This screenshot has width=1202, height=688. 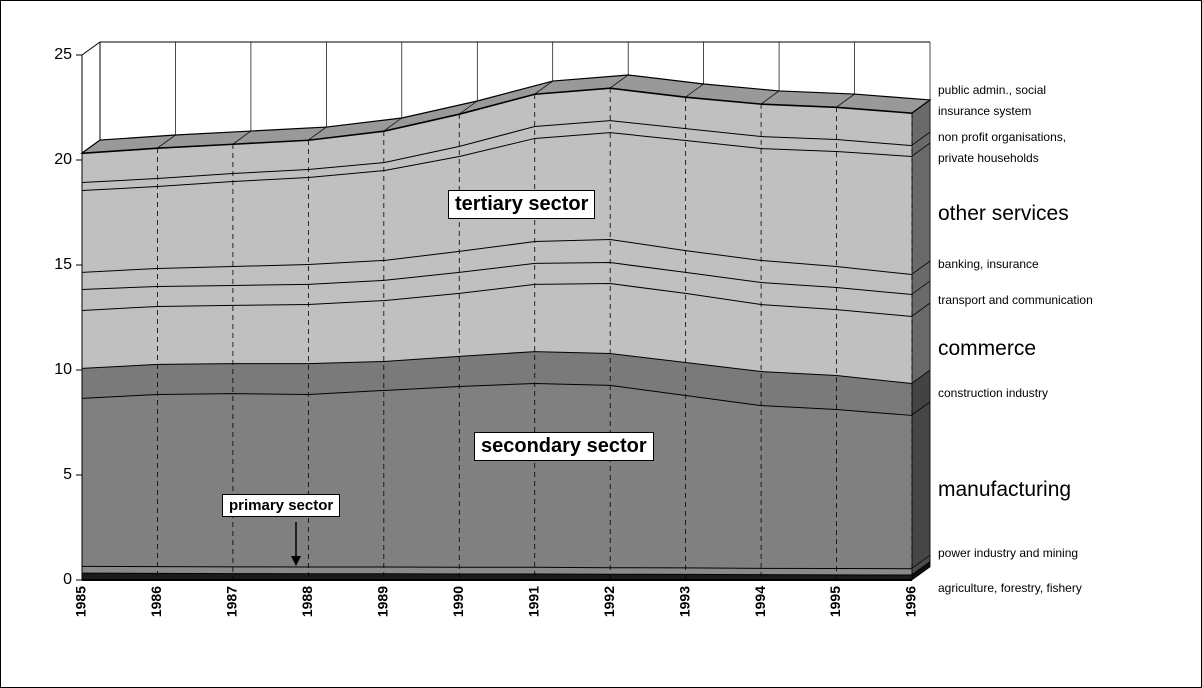 I want to click on legend-label: banking, insurance, so click(x=988, y=264).